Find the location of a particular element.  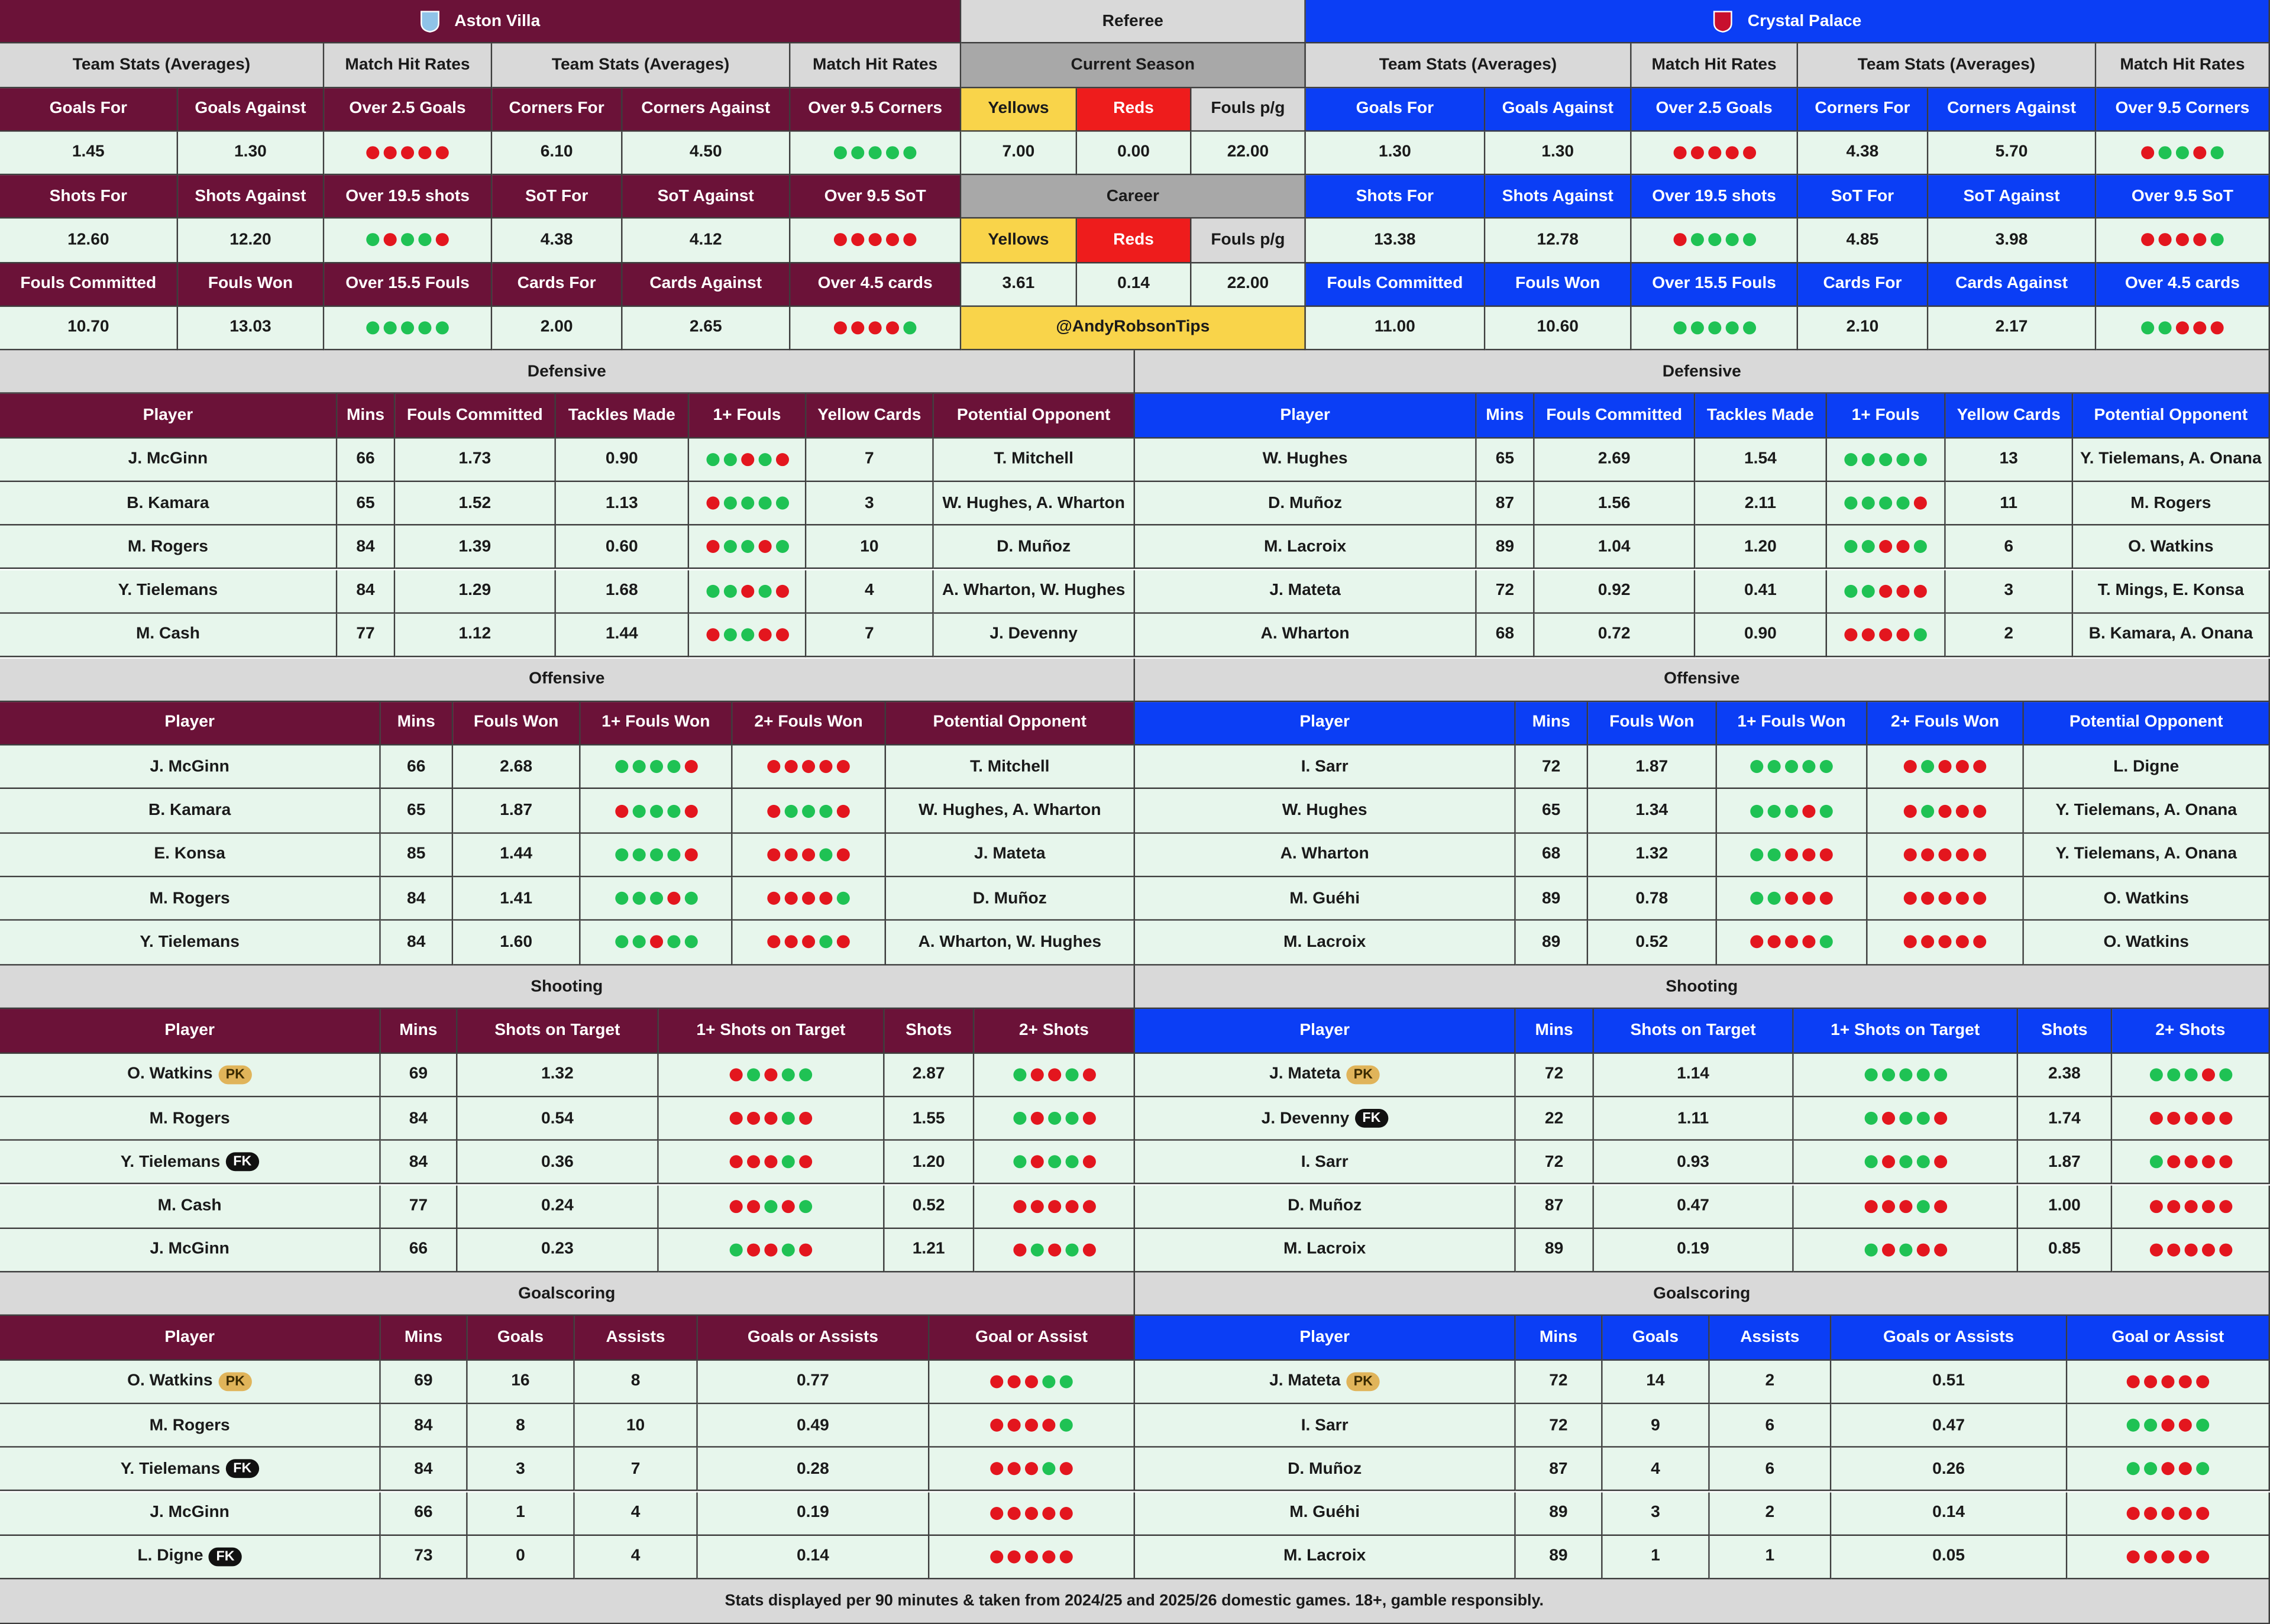

player-cell: M. Rogers is located at coordinates (169, 547).